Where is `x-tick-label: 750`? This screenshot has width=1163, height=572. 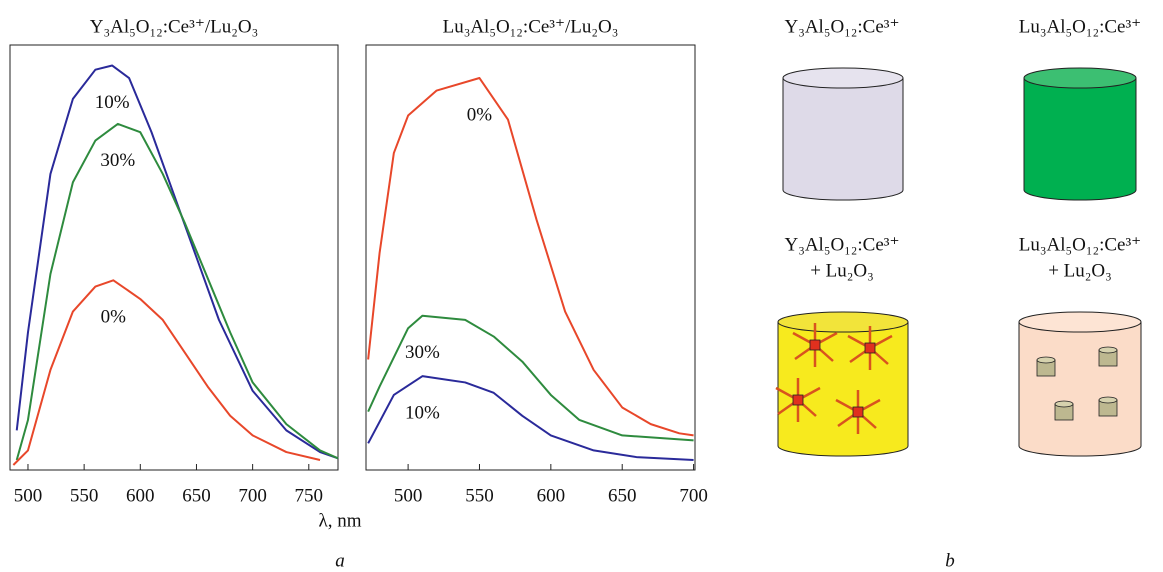 x-tick-label: 750 is located at coordinates (309, 495).